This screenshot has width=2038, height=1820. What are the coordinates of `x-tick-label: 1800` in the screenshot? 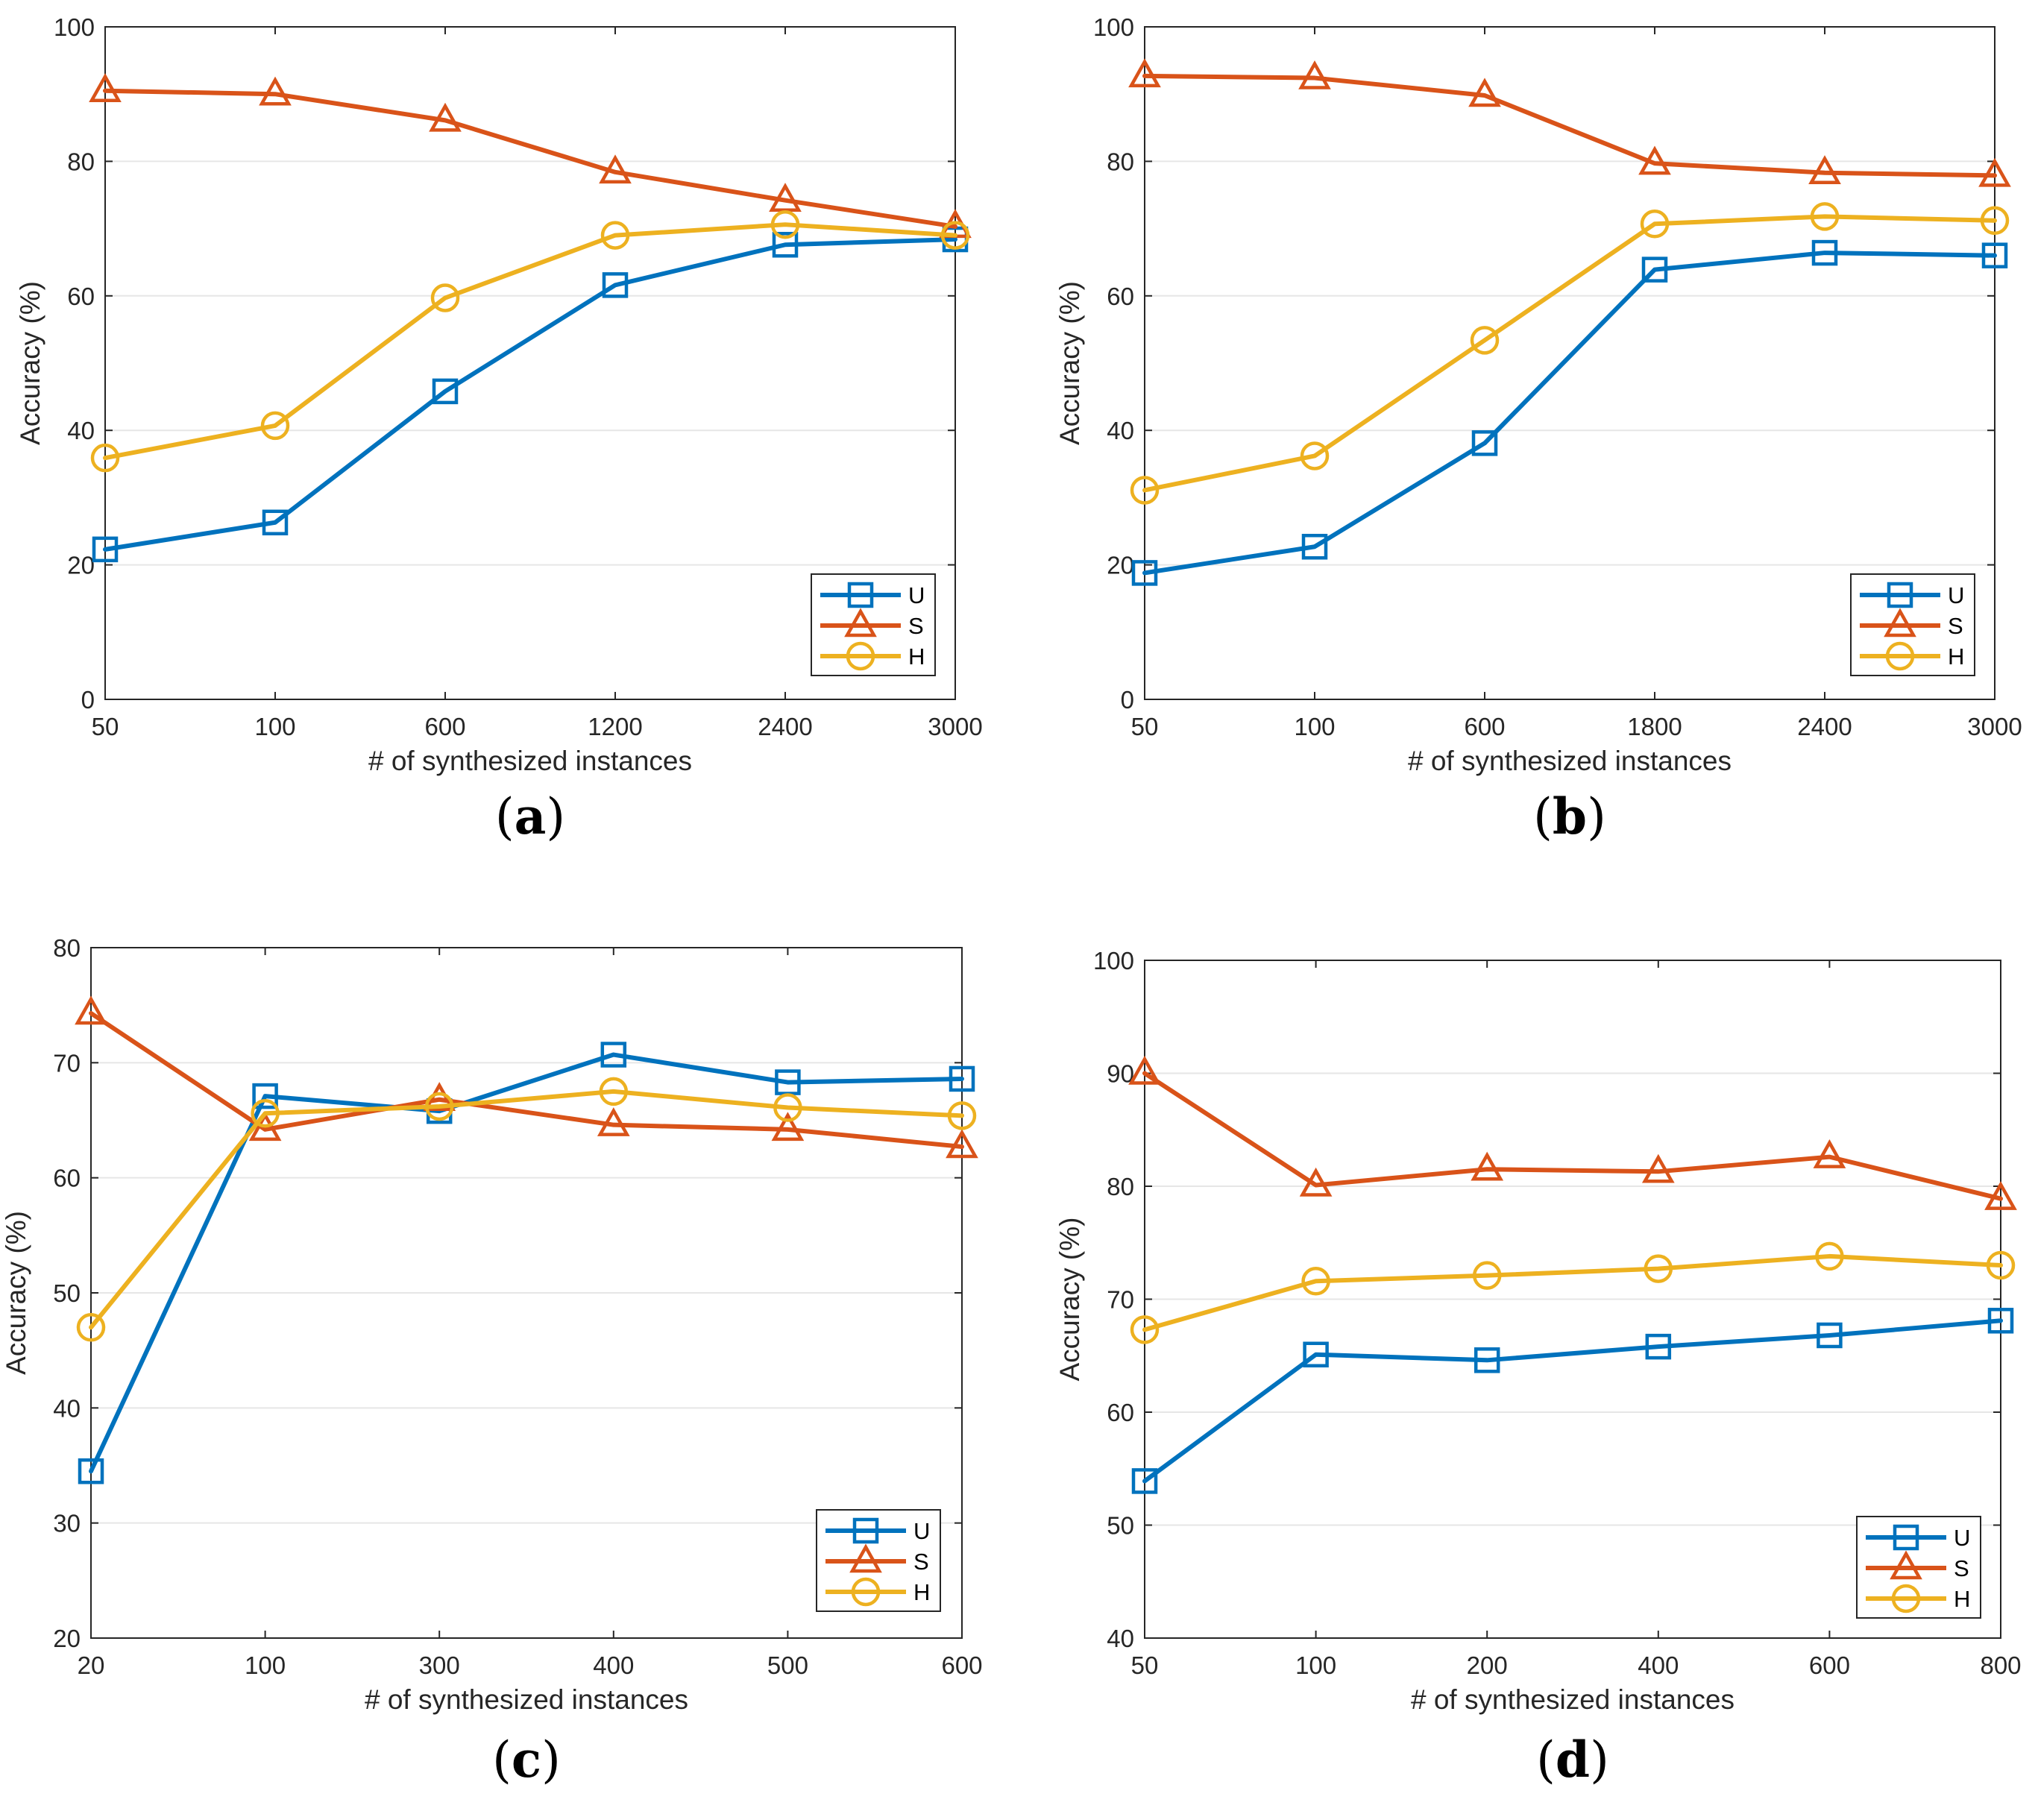 It's located at (1655, 726).